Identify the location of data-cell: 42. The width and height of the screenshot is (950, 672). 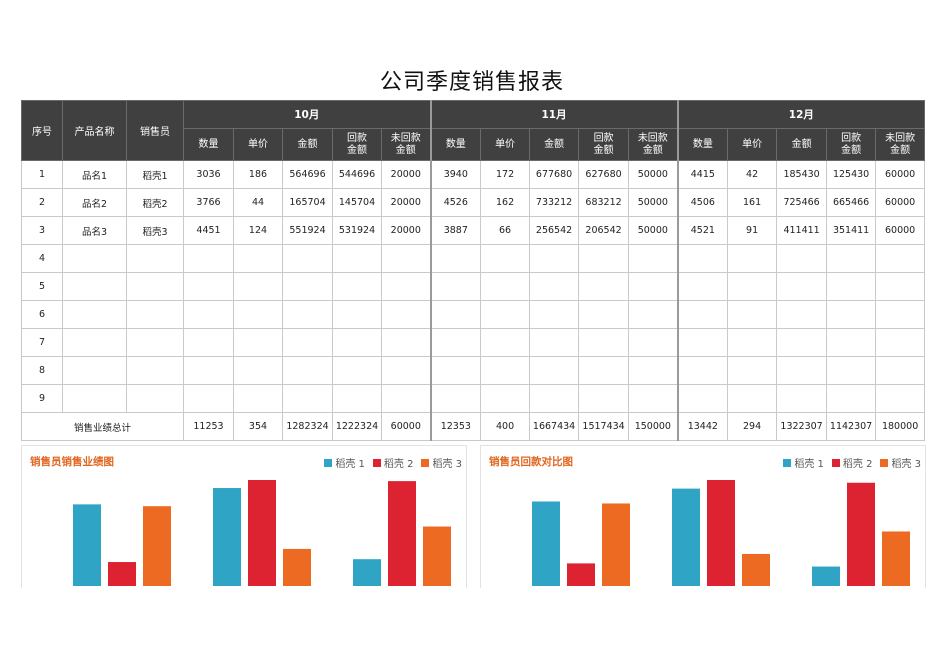
(752, 174).